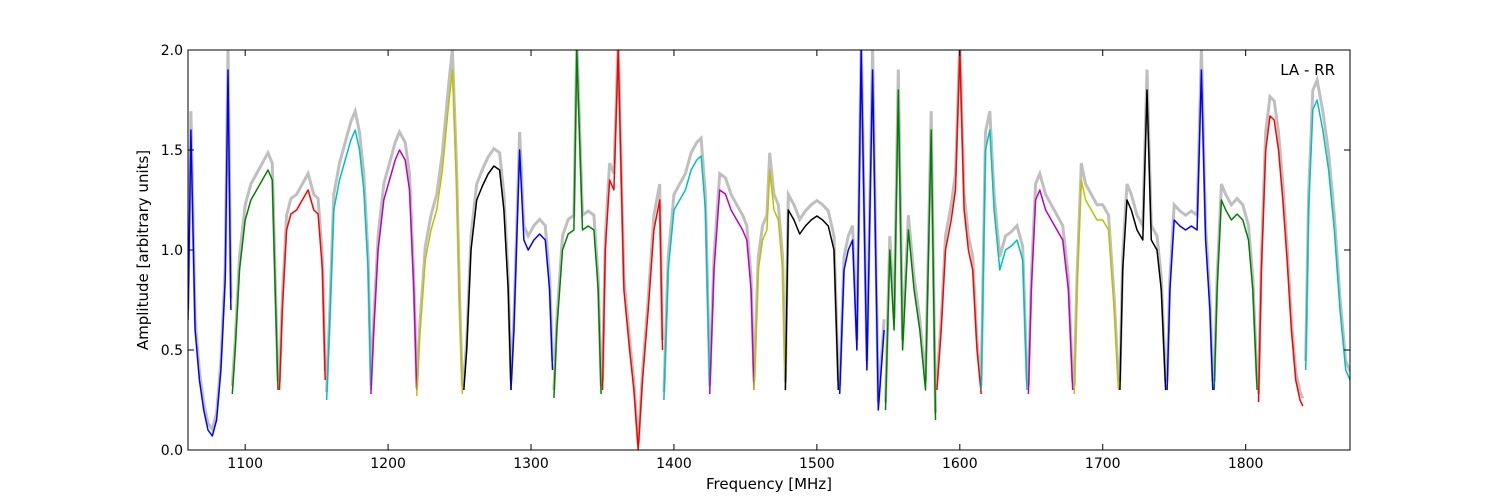 The height and width of the screenshot is (500, 1500). I want to click on y-tick-label: 1.0, so click(172, 251).